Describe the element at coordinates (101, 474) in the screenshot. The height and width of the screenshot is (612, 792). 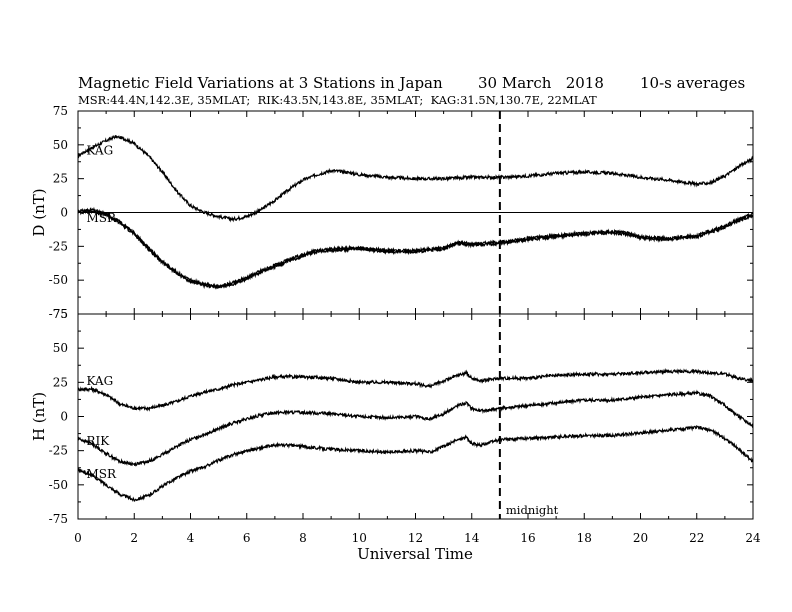
I see `panel-H-label-msr: MSR` at that location.